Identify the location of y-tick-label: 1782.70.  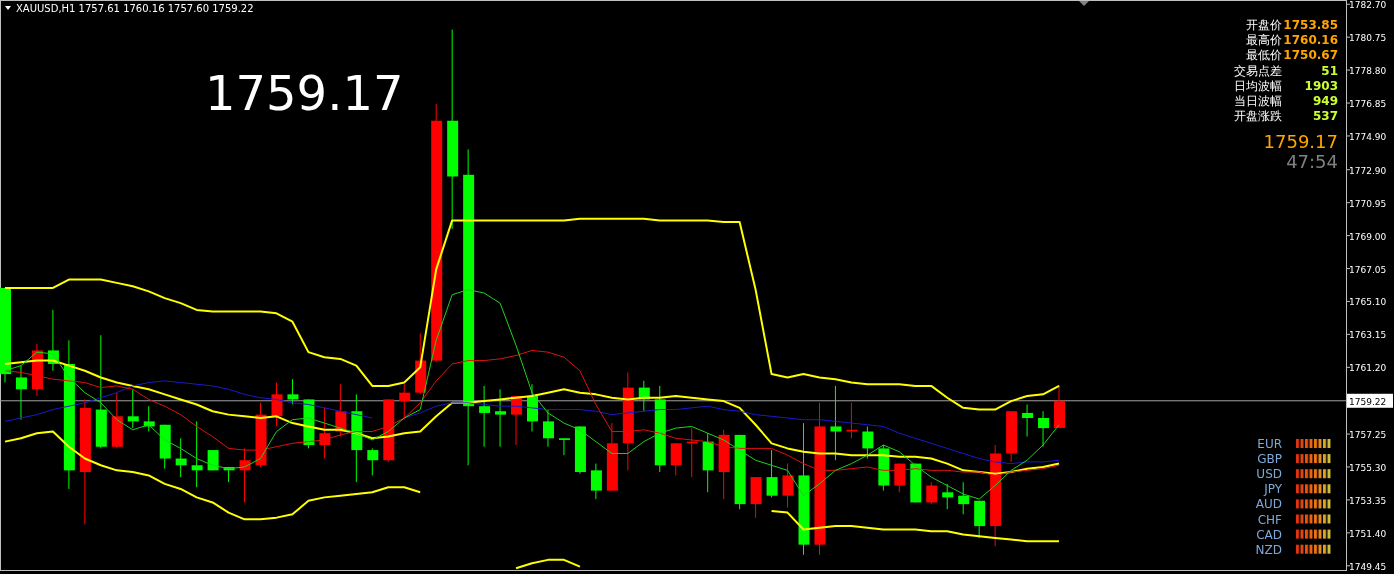
(1368, 5).